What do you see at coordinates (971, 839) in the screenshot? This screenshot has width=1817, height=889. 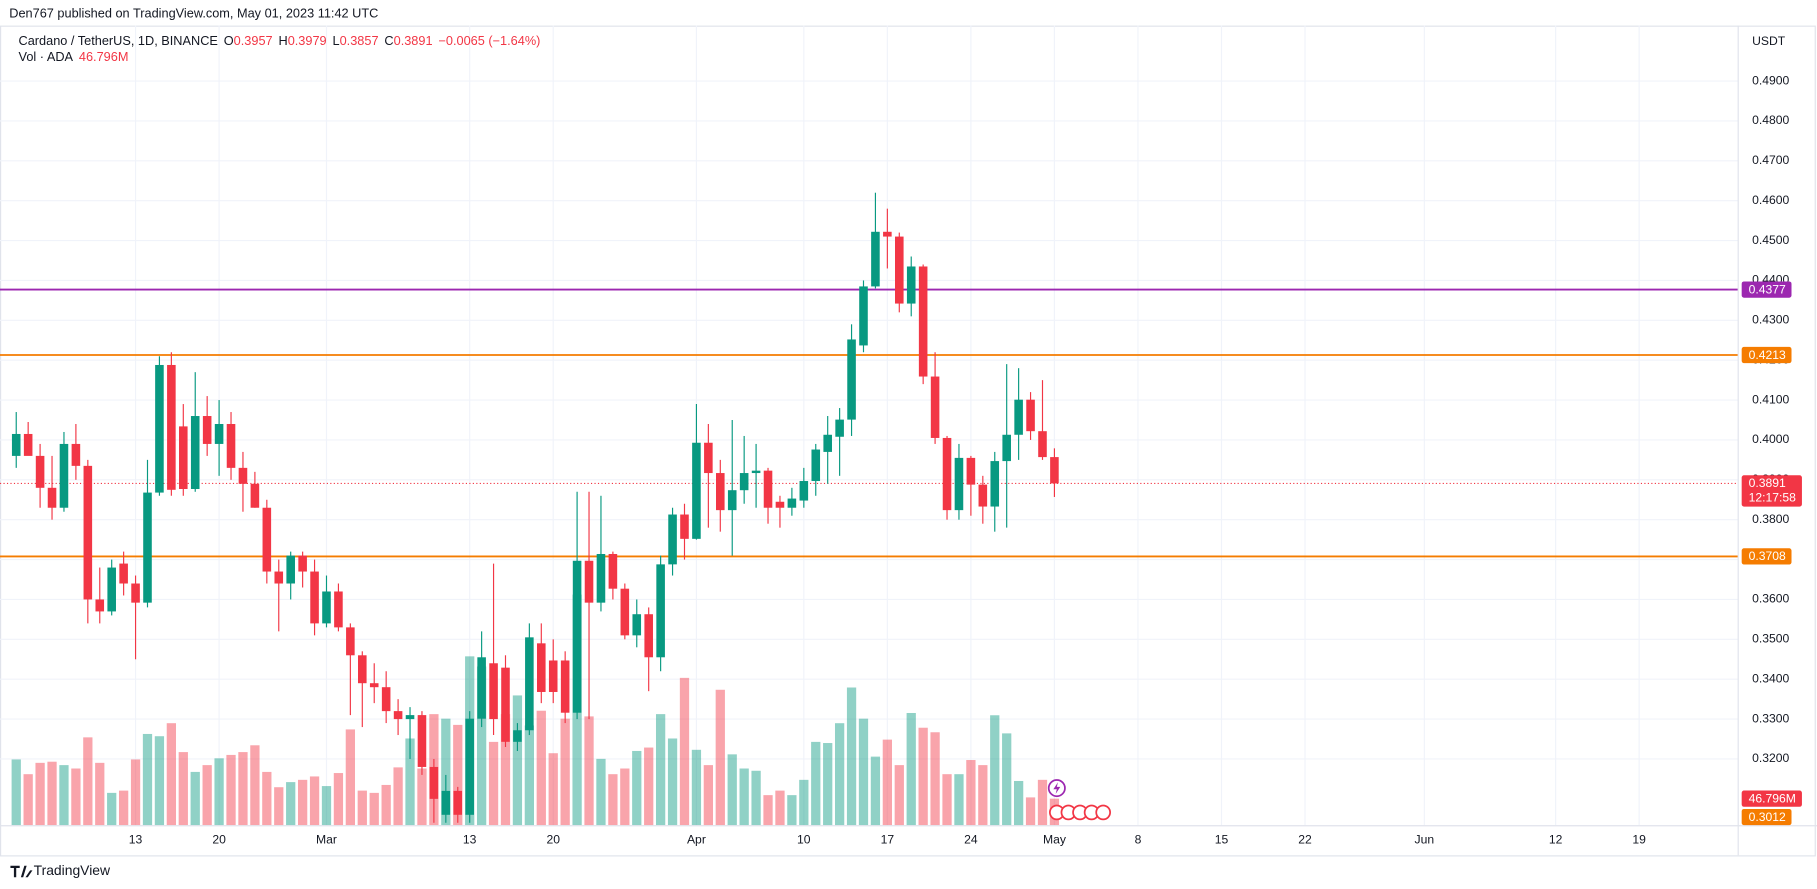 I see `x-tick-label: 24` at bounding box center [971, 839].